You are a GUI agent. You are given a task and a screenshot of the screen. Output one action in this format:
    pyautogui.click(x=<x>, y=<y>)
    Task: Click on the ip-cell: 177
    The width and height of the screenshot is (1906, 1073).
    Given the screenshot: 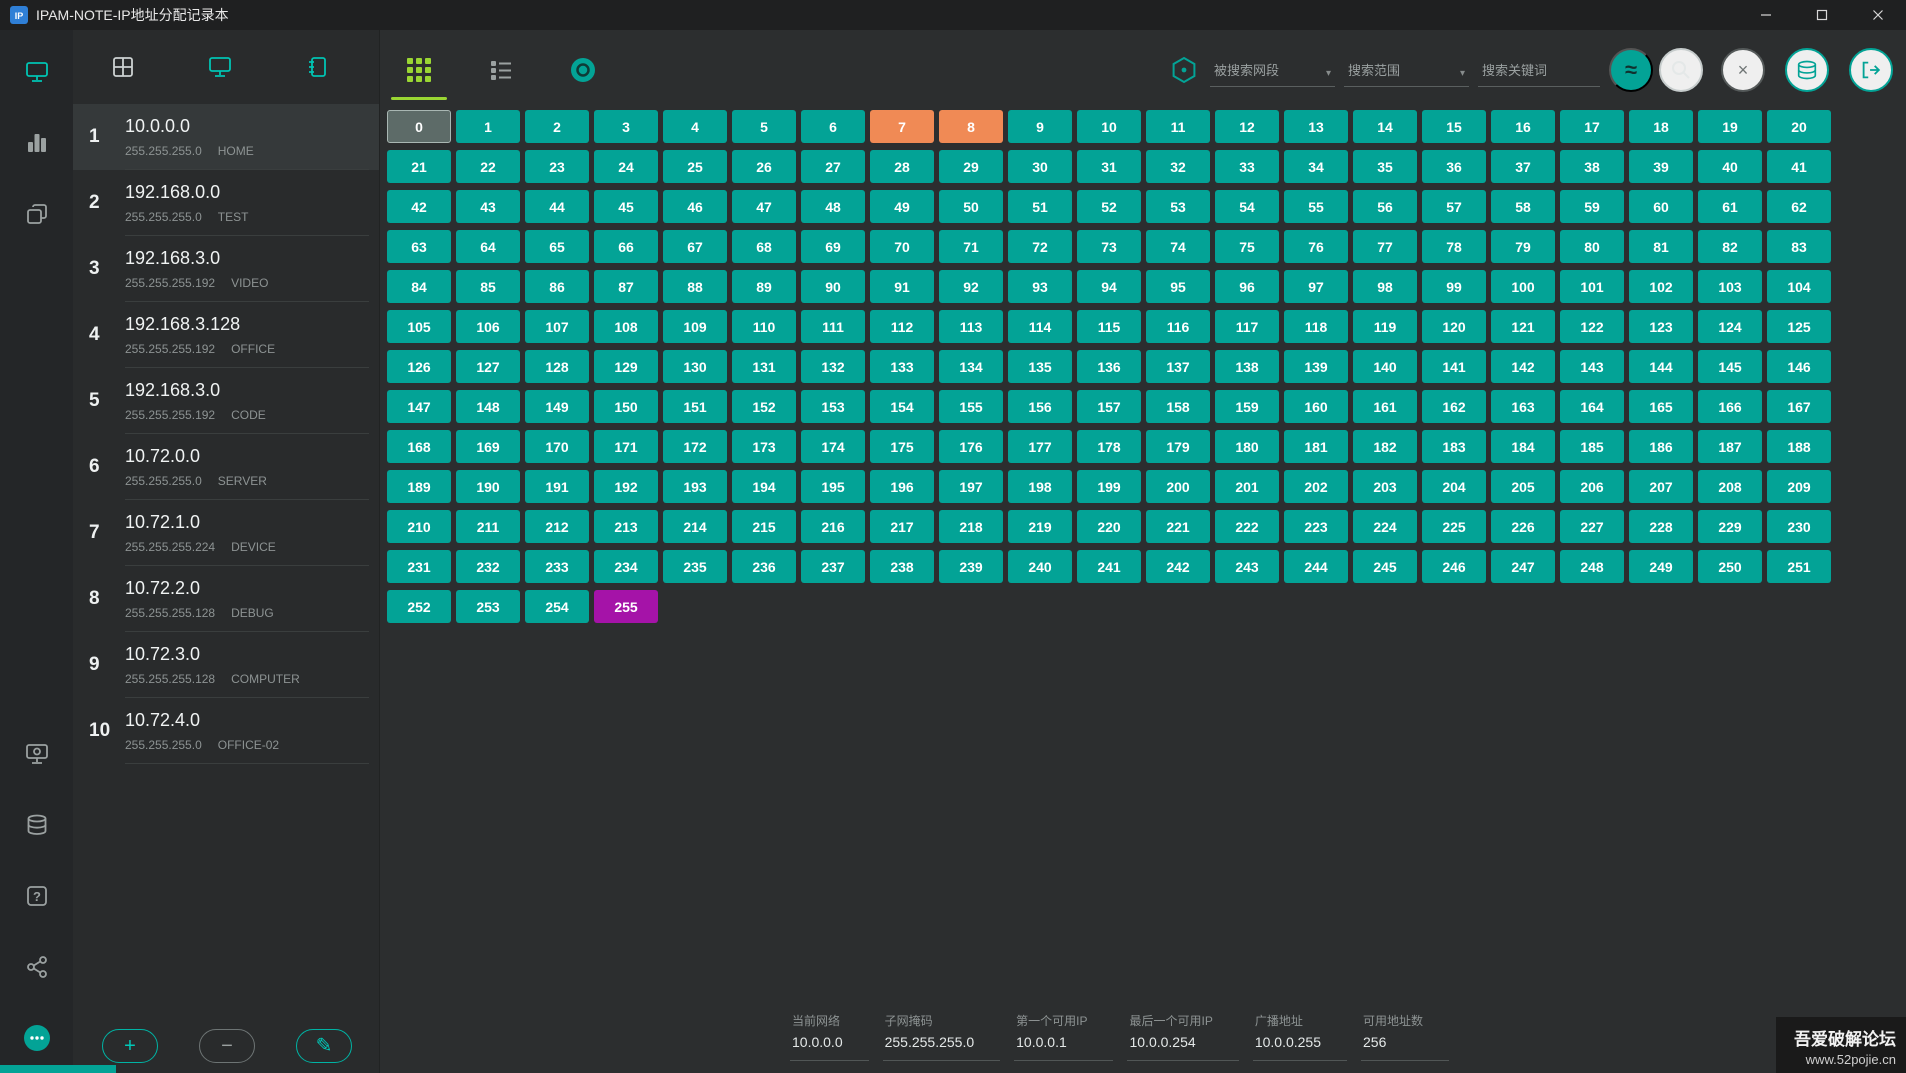 What is the action you would take?
    pyautogui.click(x=1040, y=446)
    